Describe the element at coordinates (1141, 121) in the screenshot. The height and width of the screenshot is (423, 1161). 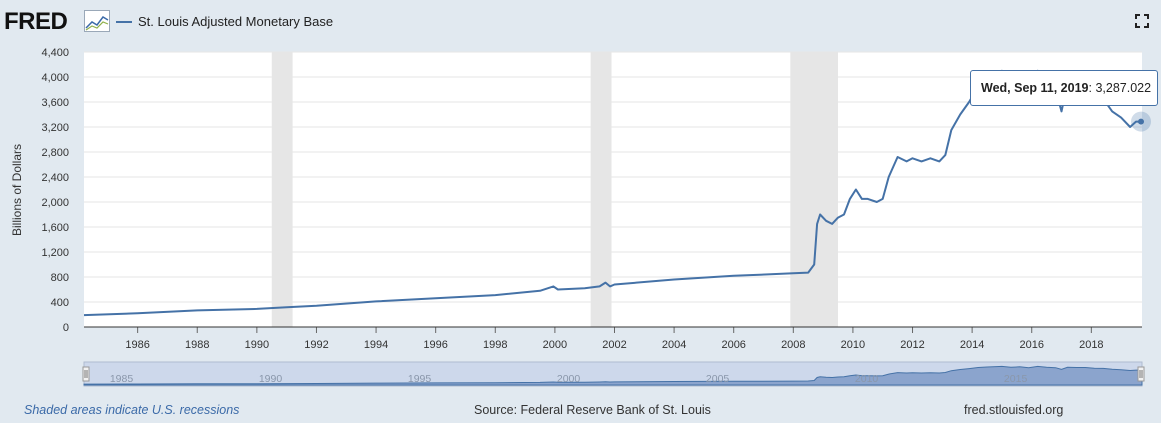
I see `hover-point` at that location.